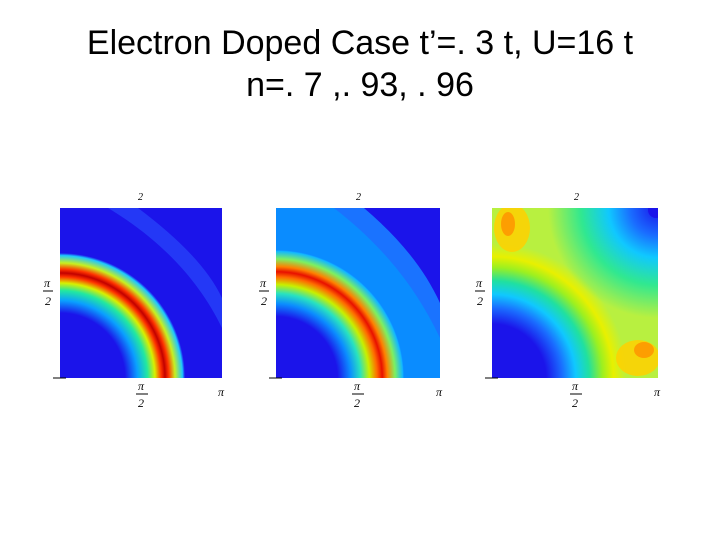 The height and width of the screenshot is (540, 720). I want to click on contour-panel-3: 2 π 2 π 2 π, so click(570, 300).